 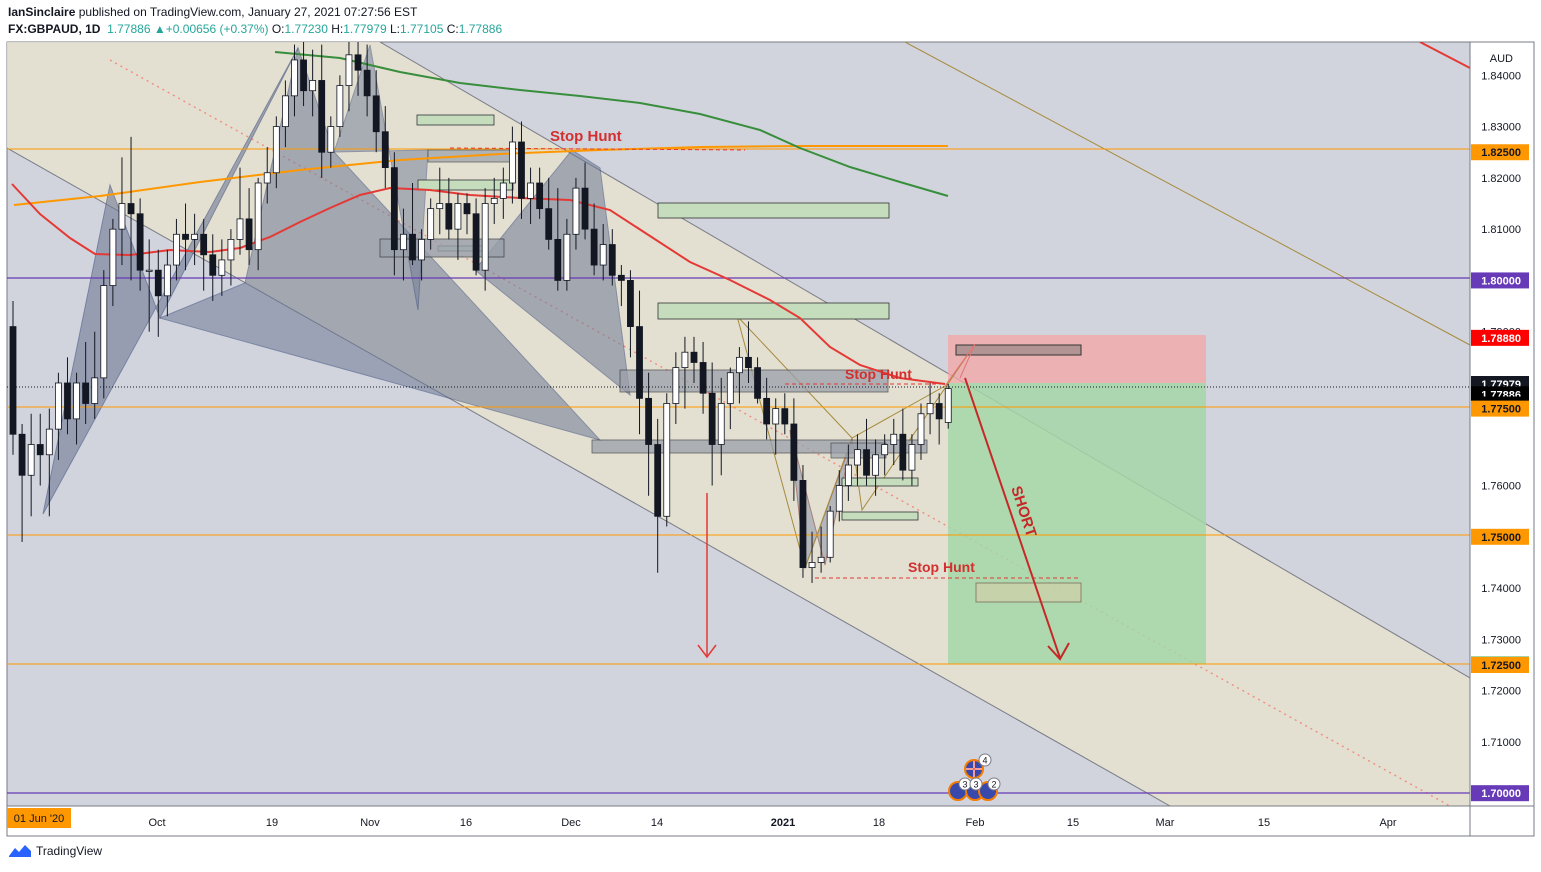 What do you see at coordinates (1501, 59) in the screenshot?
I see `currency-label: AUD` at bounding box center [1501, 59].